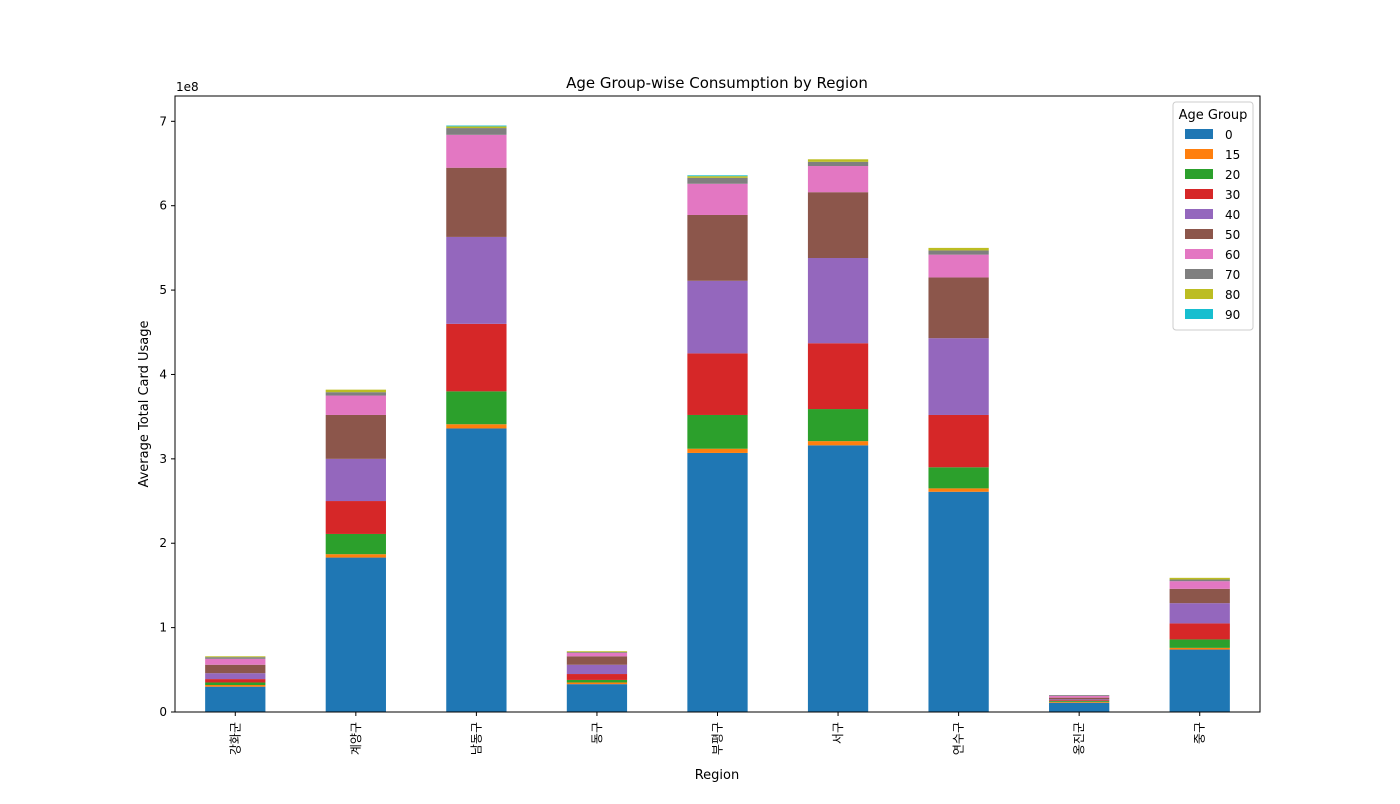 The image size is (1400, 804). I want to click on x-tick-label-3: 동구, so click(597, 733).